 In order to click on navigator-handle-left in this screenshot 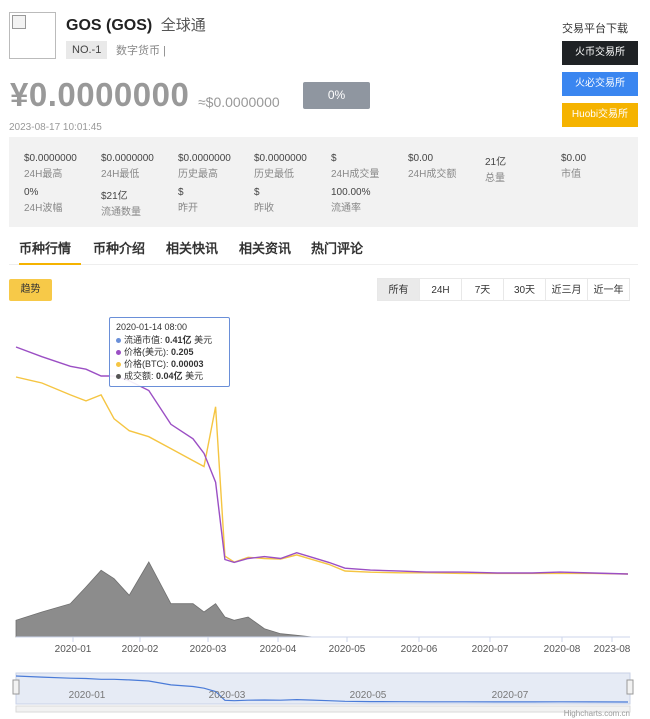, I will do `click(16, 687)`.